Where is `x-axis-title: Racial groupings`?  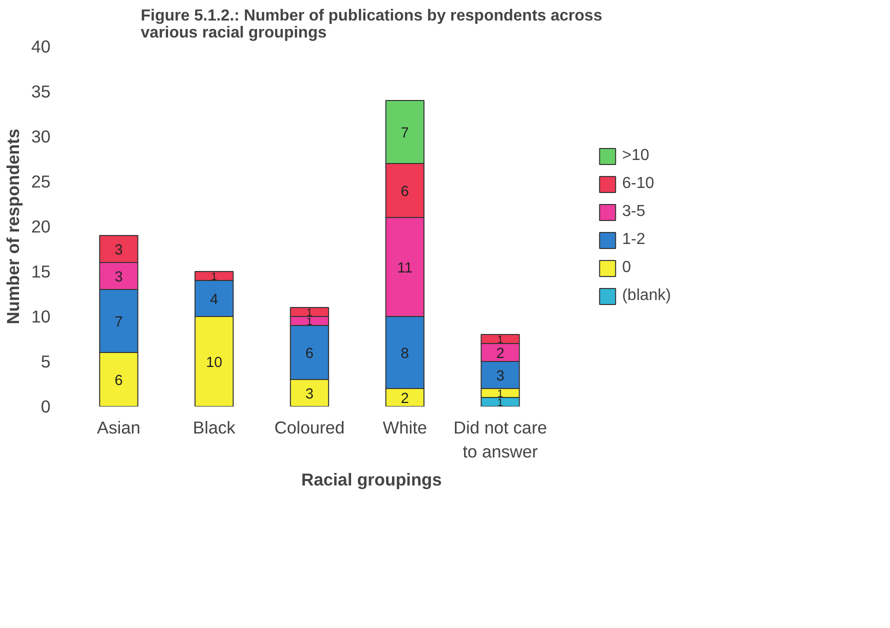 x-axis-title: Racial groupings is located at coordinates (371, 480).